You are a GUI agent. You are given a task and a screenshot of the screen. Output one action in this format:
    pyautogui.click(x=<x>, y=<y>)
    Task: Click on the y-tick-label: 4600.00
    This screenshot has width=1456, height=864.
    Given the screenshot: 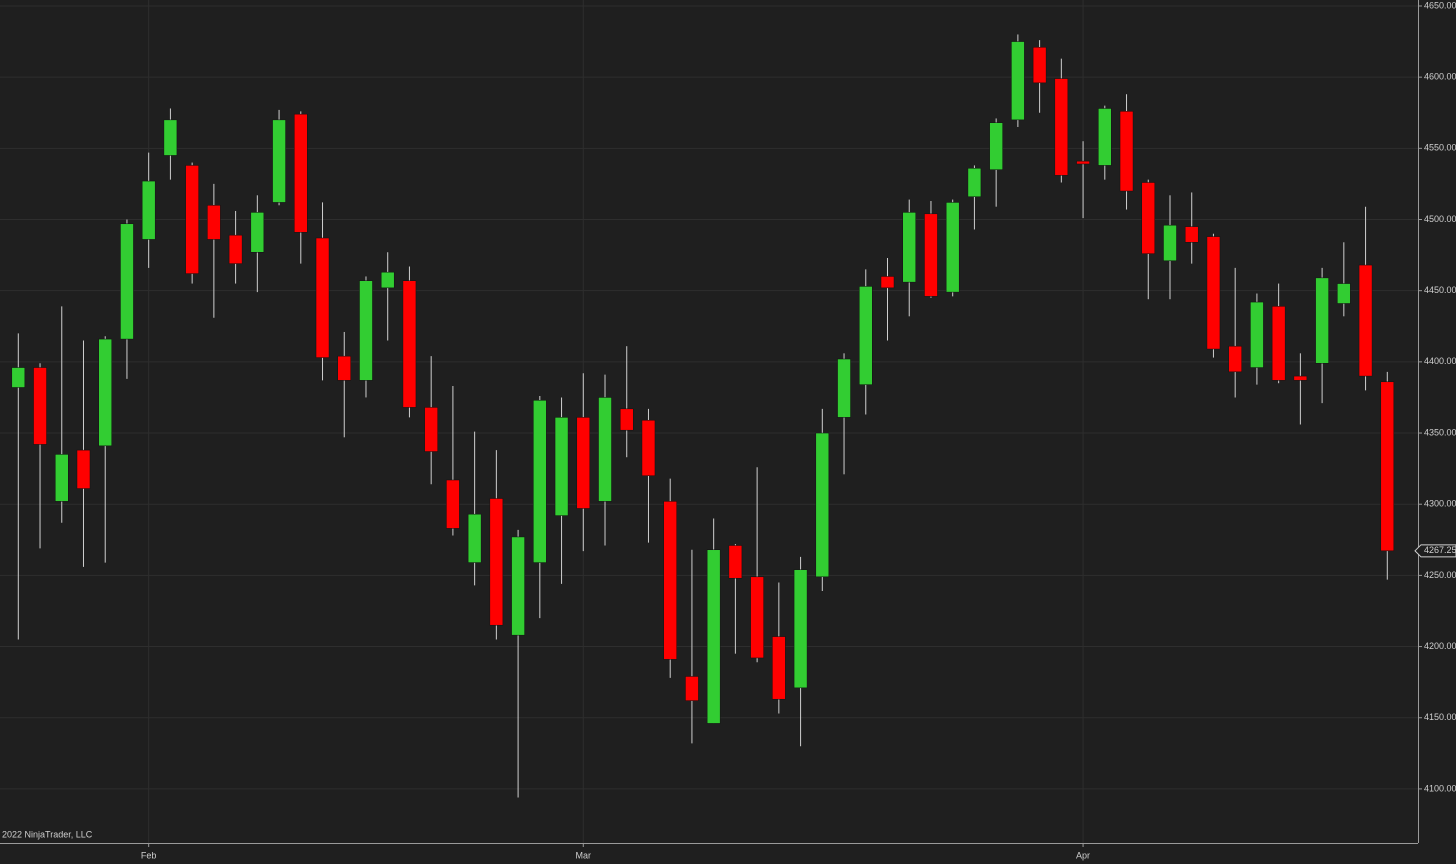 What is the action you would take?
    pyautogui.click(x=1440, y=77)
    